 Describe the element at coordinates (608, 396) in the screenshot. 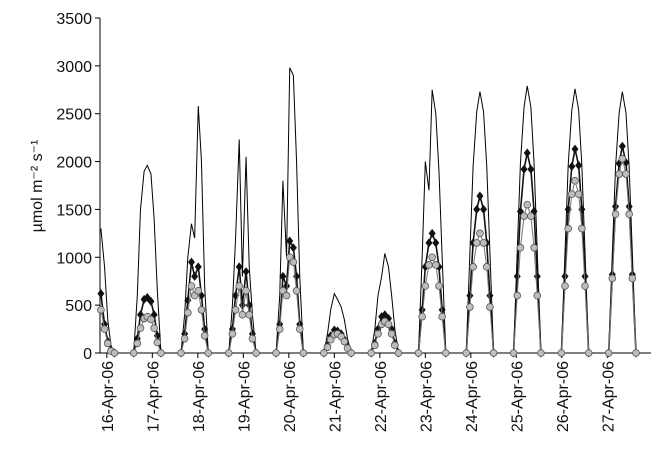

I see `x-tick-label: 27-Apr-06` at that location.